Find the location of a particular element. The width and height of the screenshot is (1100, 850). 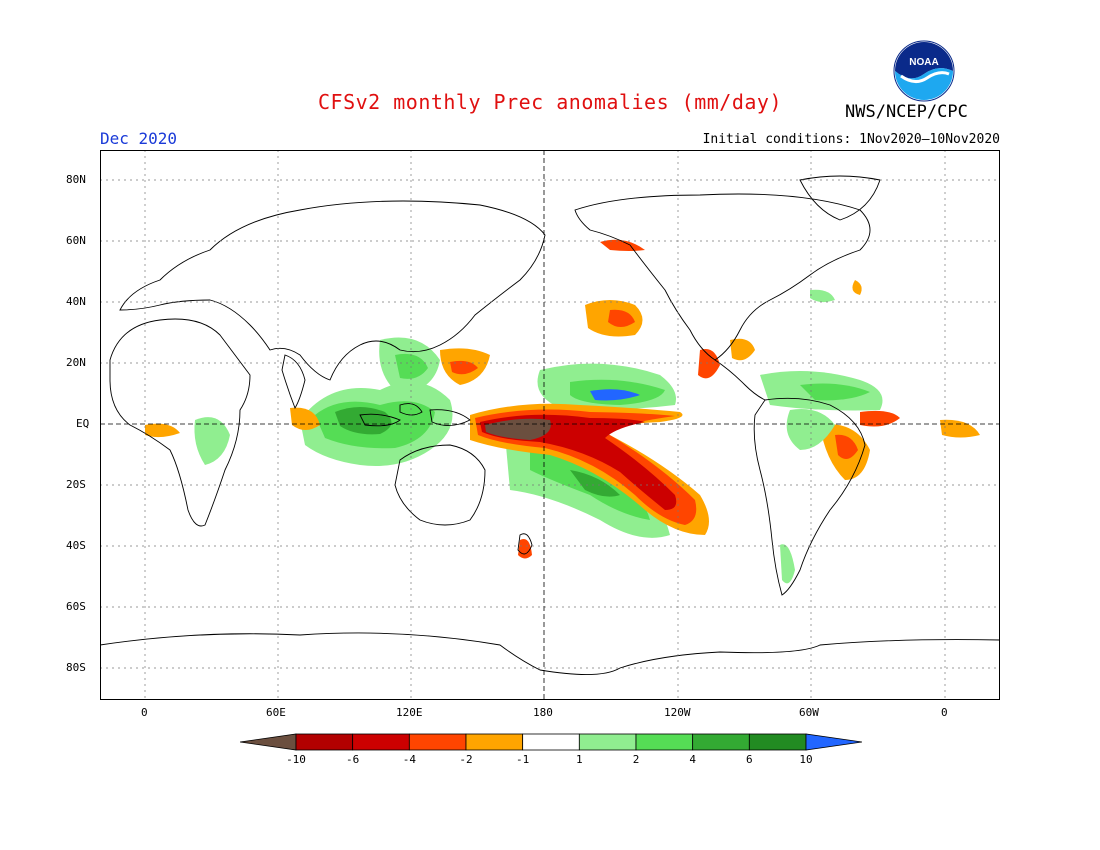

lon-label: 60W is located at coordinates (809, 712).